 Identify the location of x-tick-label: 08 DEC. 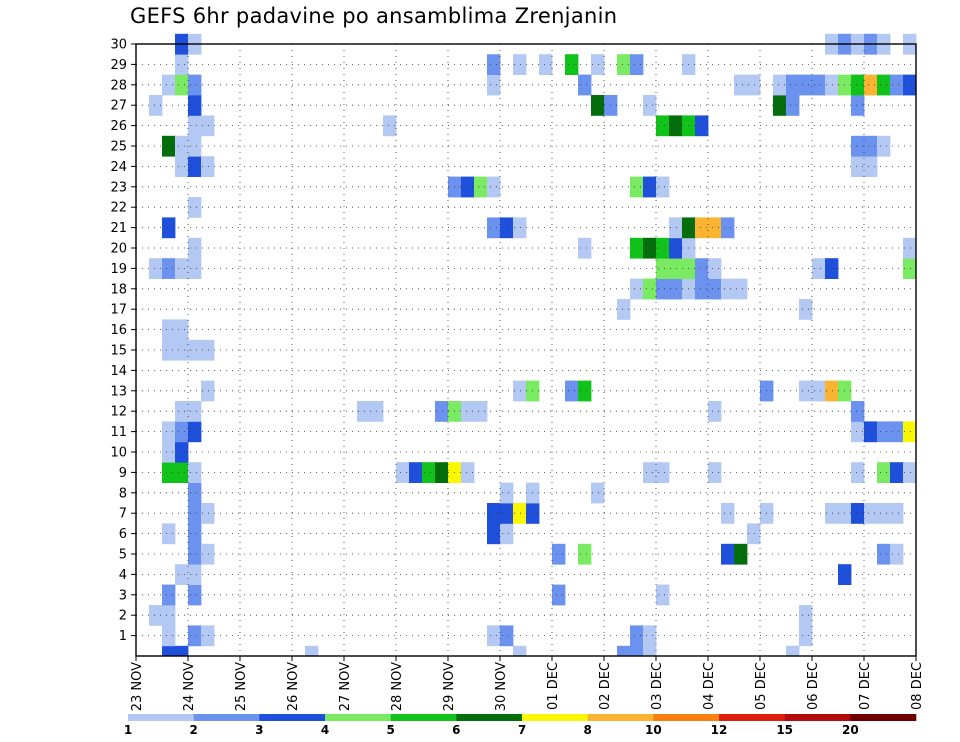
(917, 686).